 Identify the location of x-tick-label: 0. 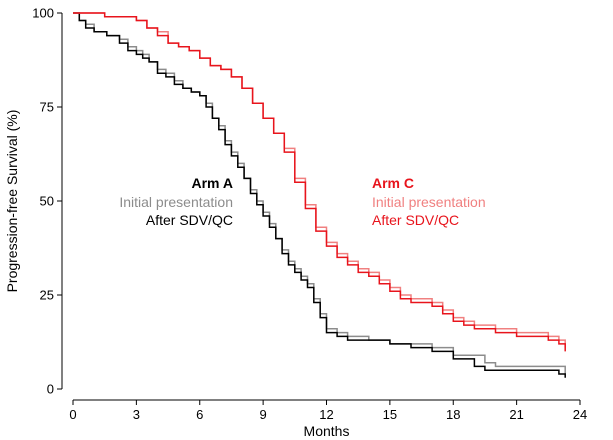
(72, 414).